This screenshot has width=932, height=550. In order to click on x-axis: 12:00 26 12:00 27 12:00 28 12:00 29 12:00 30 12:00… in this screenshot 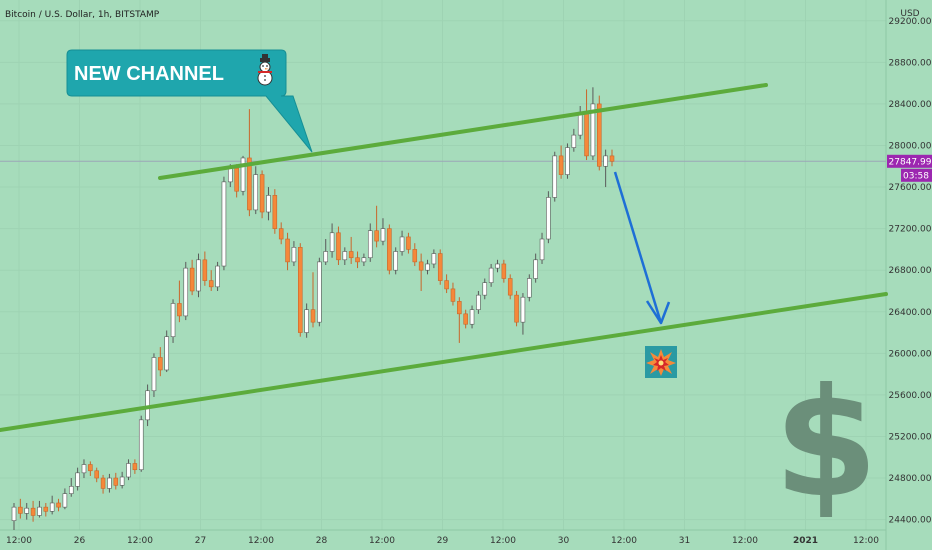, I will do `click(442, 541)`.